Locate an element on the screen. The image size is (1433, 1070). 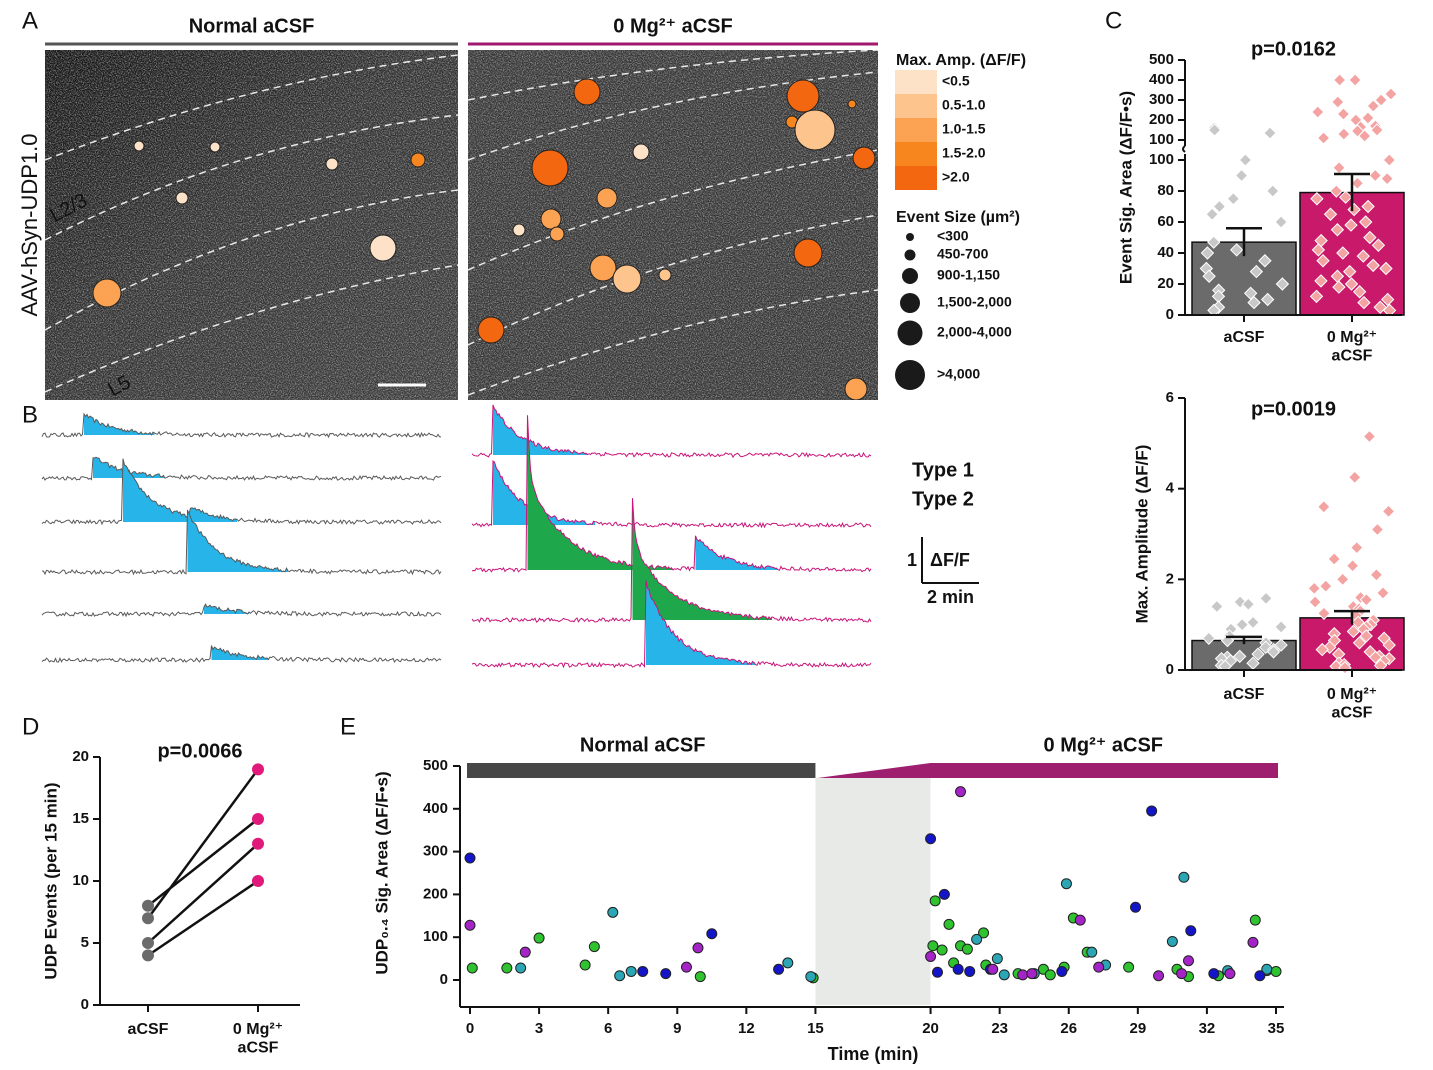
y-axis-title: Max. Amplitude (ΔF/F) is located at coordinates (1141, 534).